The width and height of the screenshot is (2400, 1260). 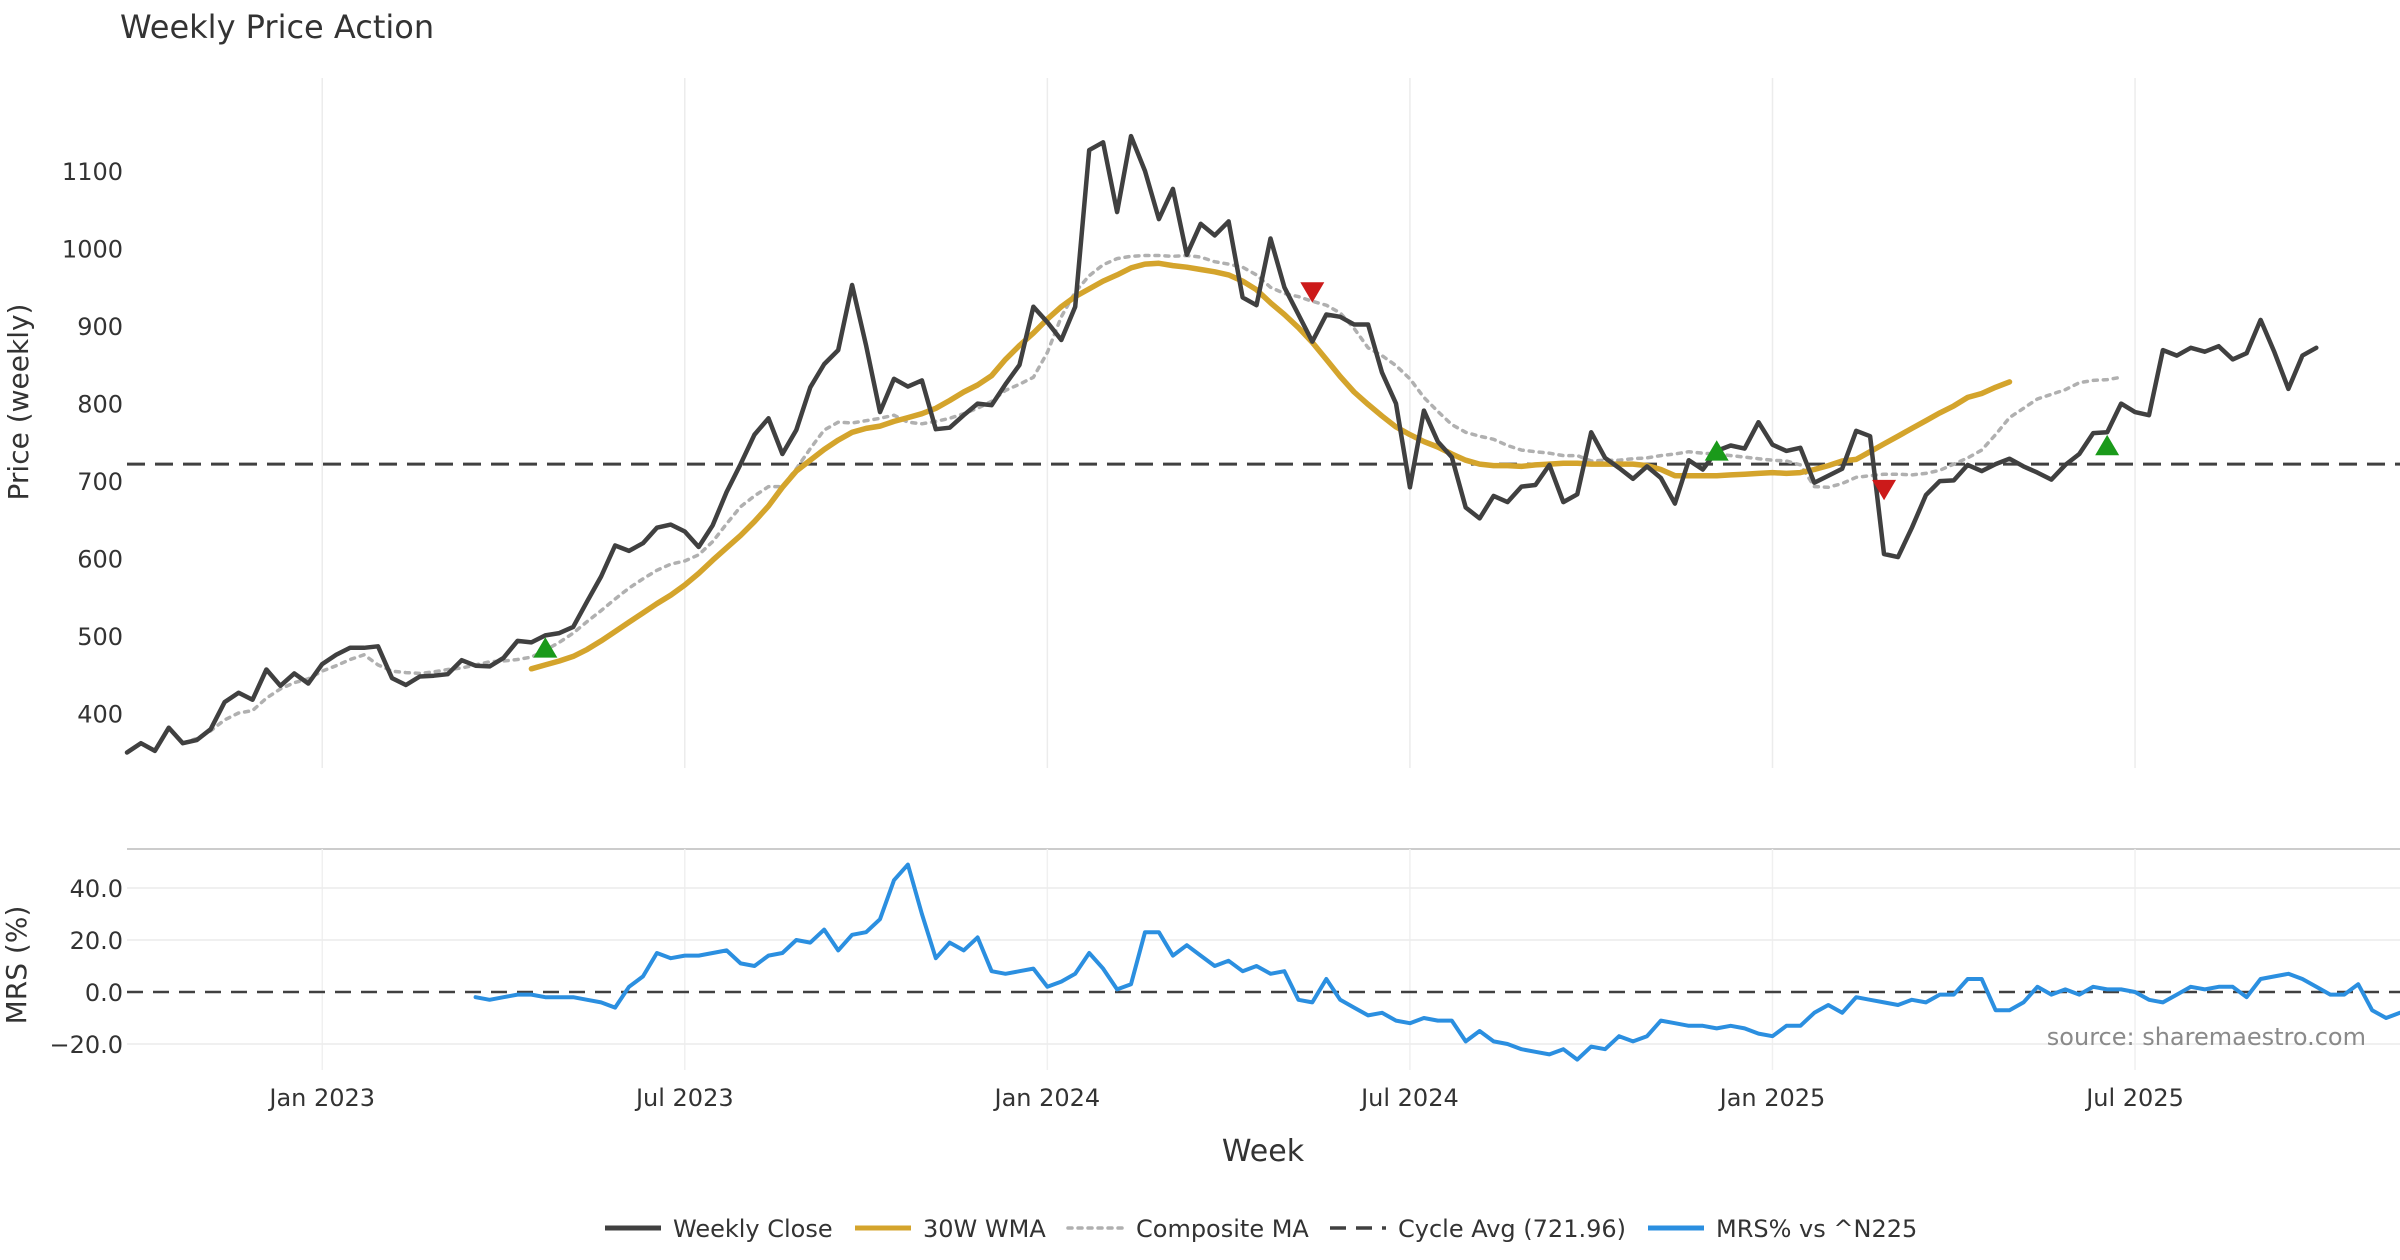 I want to click on mrs-line, so click(x=1436, y=962).